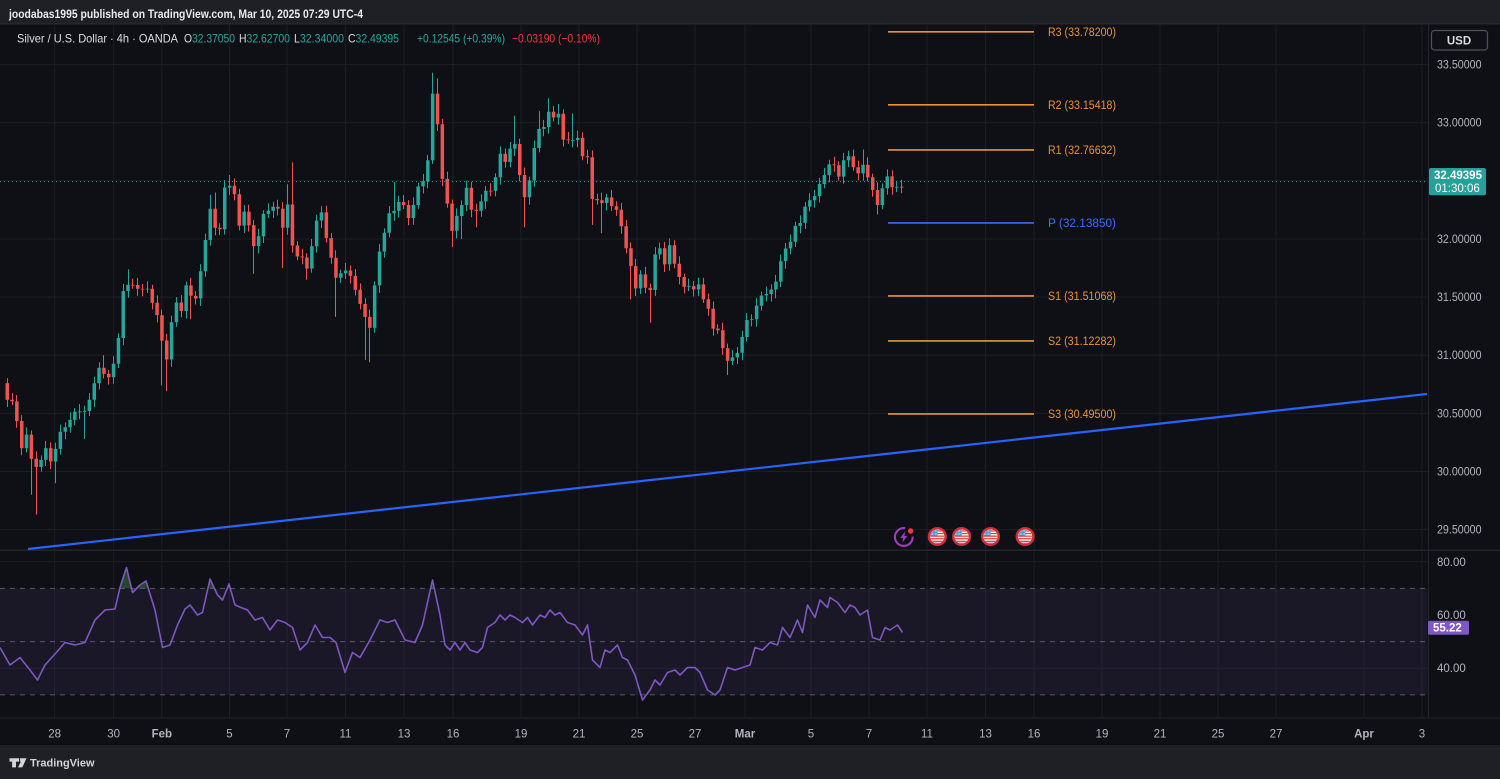 This screenshot has height=779, width=1500. I want to click on svg-text: S3 (30.49500), so click(1082, 415).